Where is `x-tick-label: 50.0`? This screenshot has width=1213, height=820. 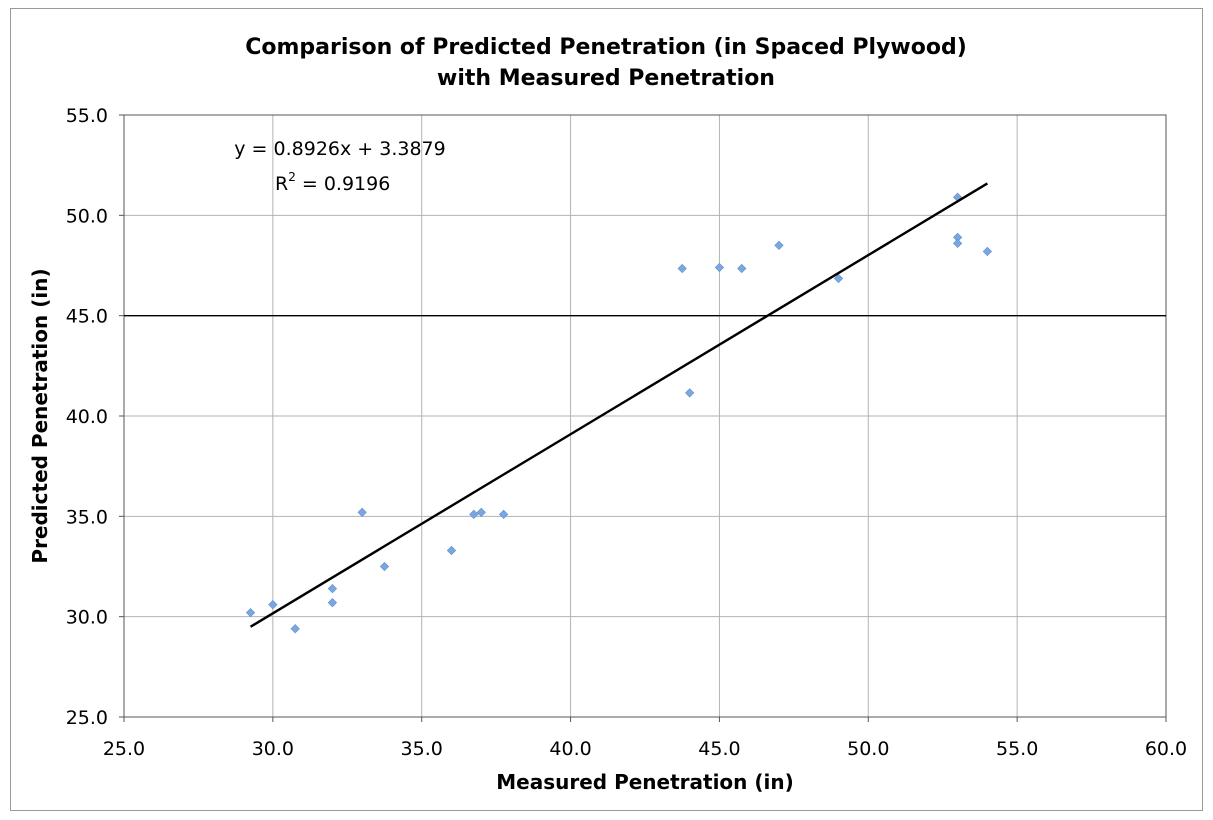
x-tick-label: 50.0 is located at coordinates (868, 749).